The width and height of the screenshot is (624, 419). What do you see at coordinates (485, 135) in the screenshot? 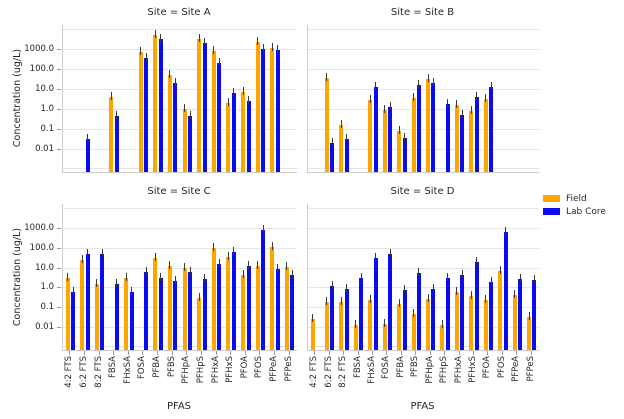
I see `bar-site-b-pfoa-field` at bounding box center [485, 135].